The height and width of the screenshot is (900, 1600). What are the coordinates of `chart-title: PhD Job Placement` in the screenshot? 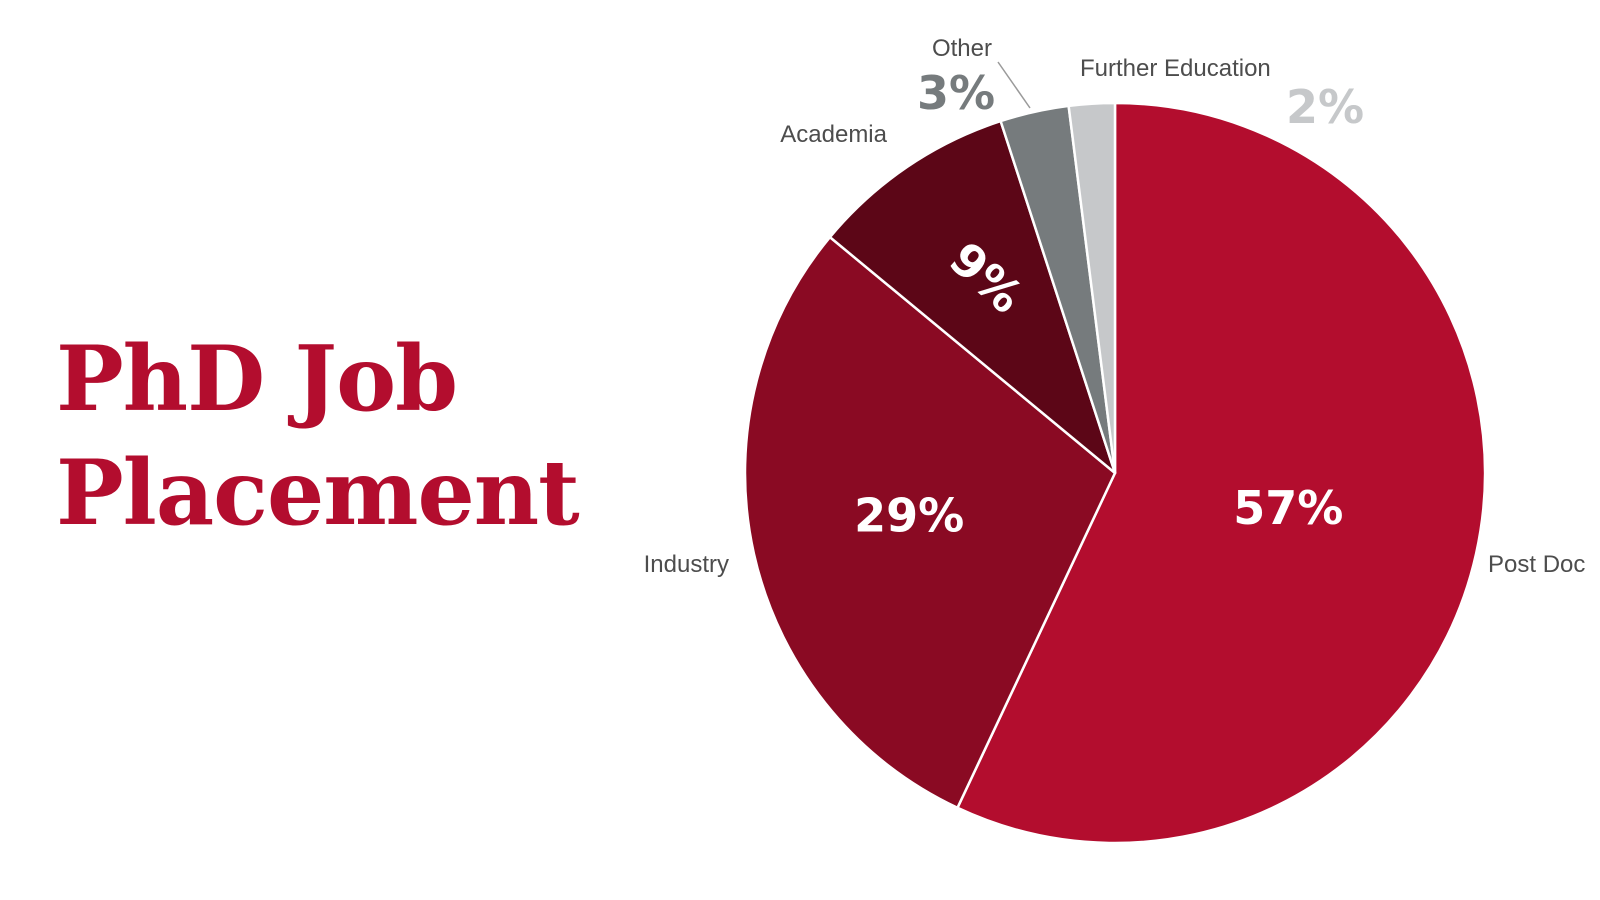 It's located at (318, 436).